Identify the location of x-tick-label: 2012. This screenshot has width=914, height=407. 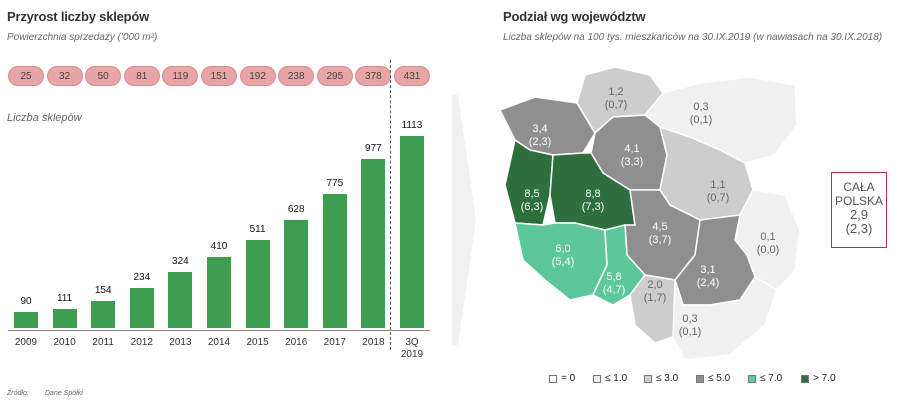
(141, 342).